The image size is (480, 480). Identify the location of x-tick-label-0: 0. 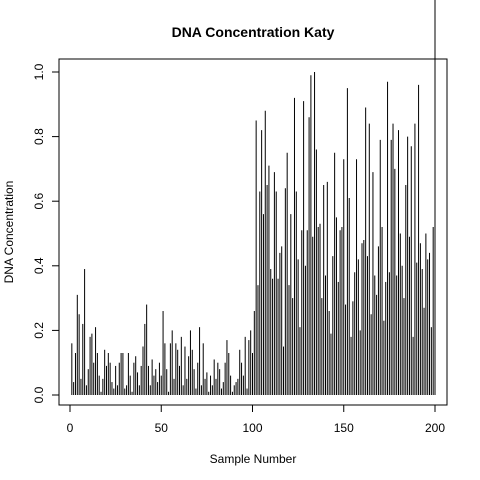
(70, 428).